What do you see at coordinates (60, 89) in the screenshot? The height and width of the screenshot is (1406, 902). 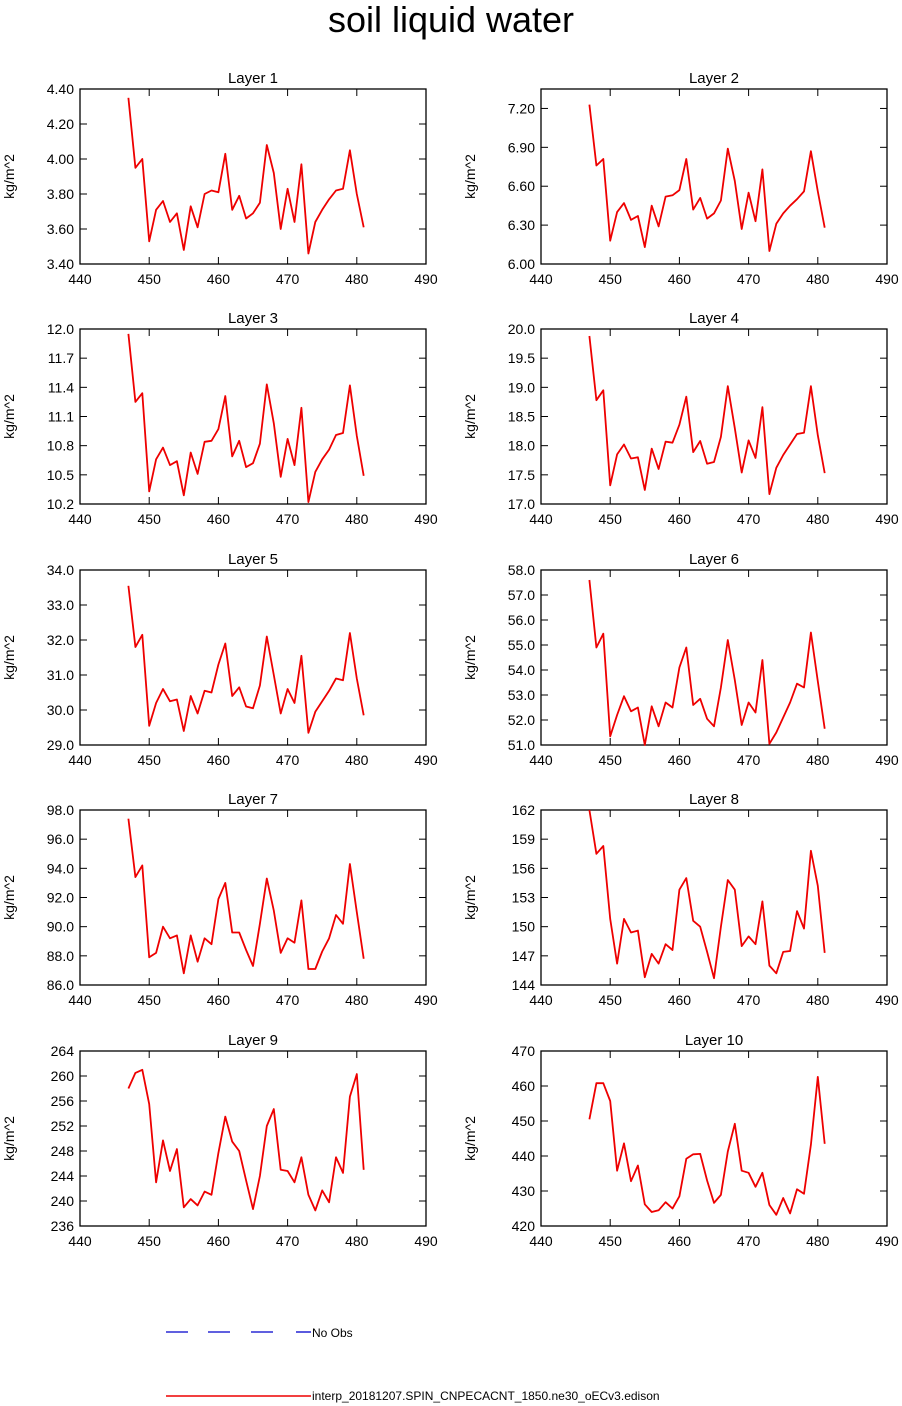 I see `layer1-ytick-label: 4.40` at bounding box center [60, 89].